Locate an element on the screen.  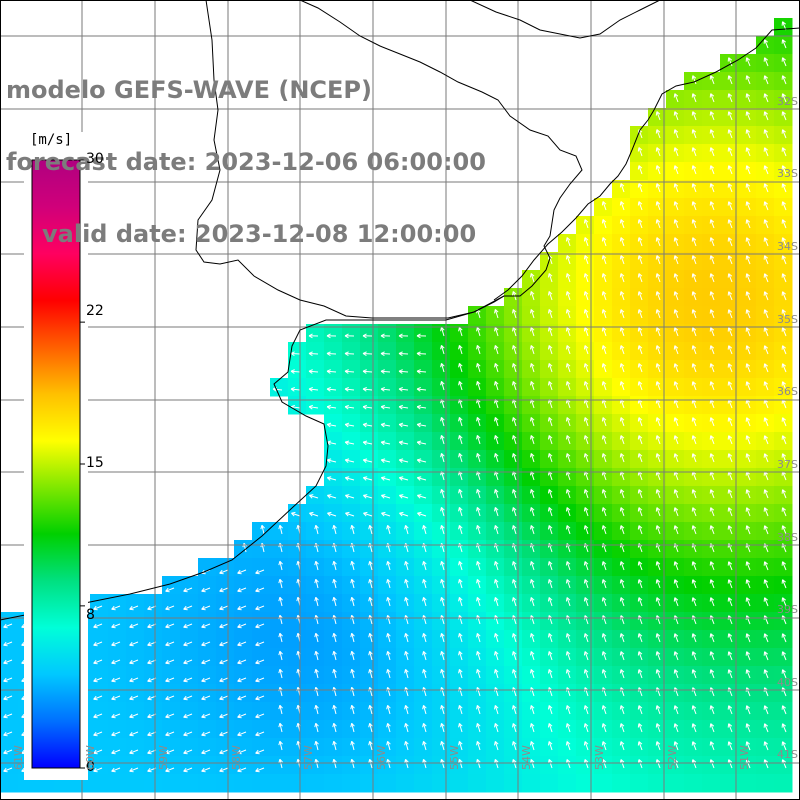
lat-label: 39S is located at coordinates (787, 609).